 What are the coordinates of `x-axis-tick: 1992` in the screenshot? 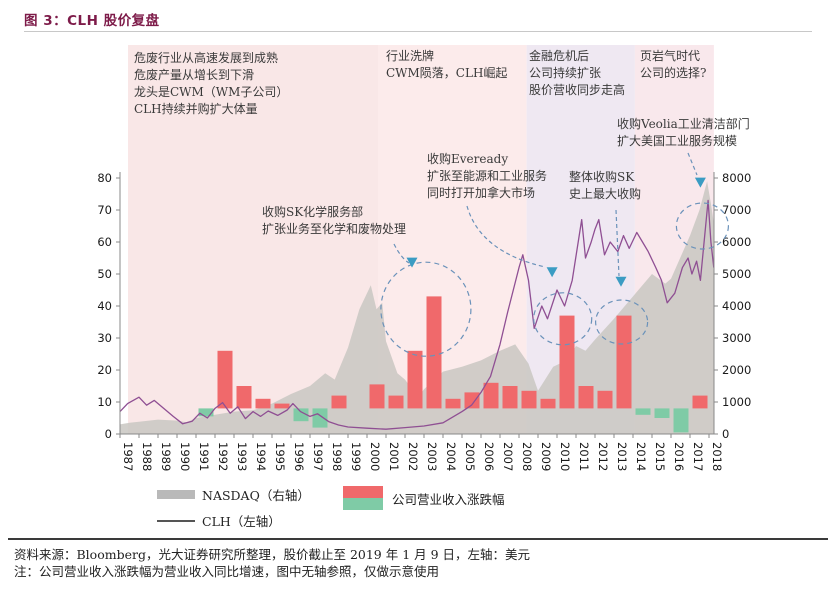 It's located at (223, 456).